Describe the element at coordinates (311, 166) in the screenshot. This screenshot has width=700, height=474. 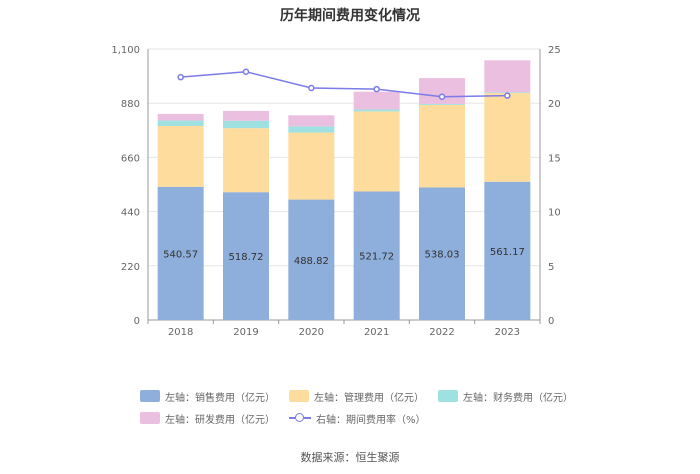
I see `bar-admin-2020` at that location.